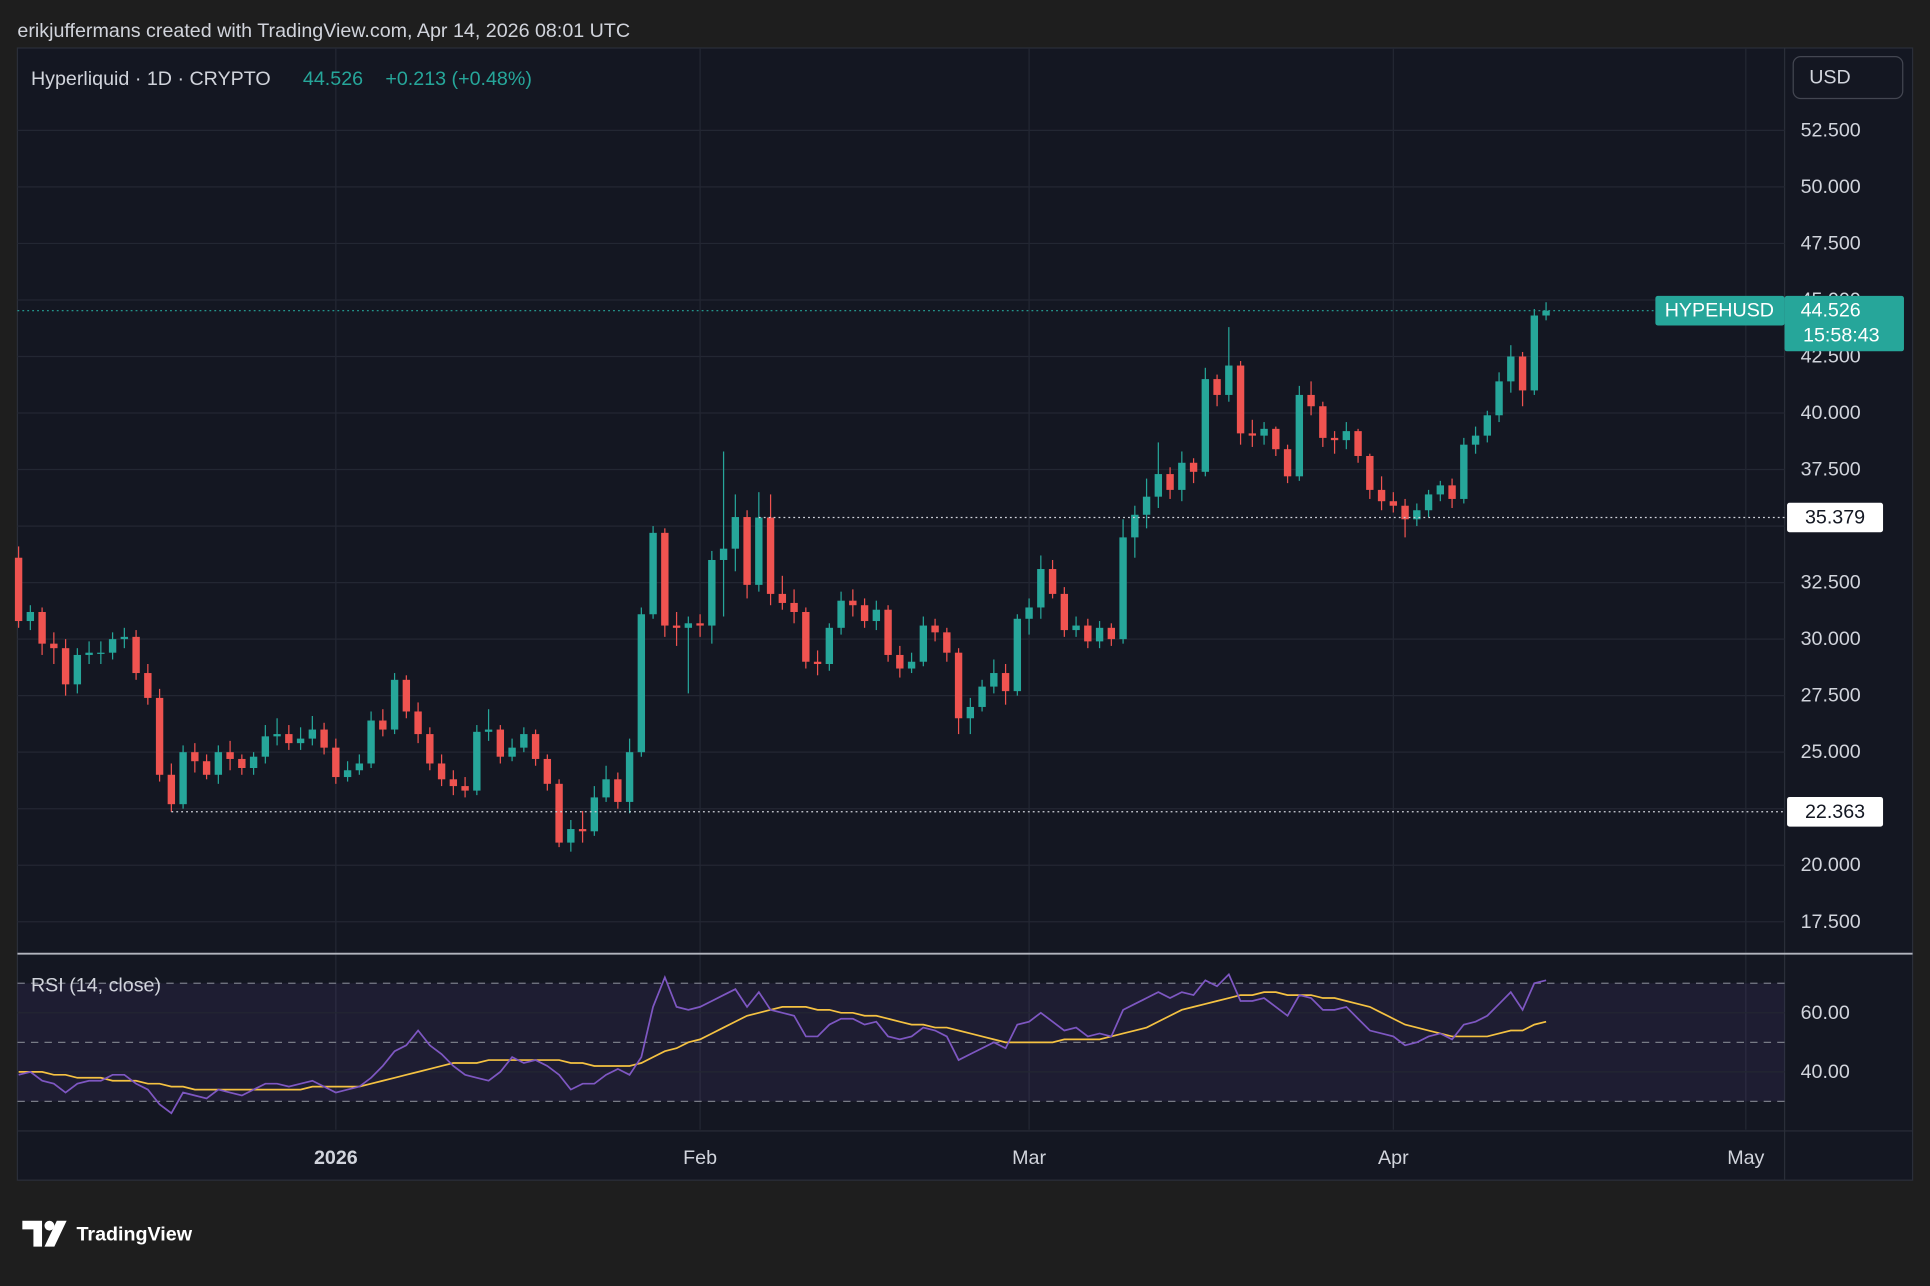 This screenshot has width=1930, height=1286. I want to click on rsi-ma-line, so click(782, 1041).